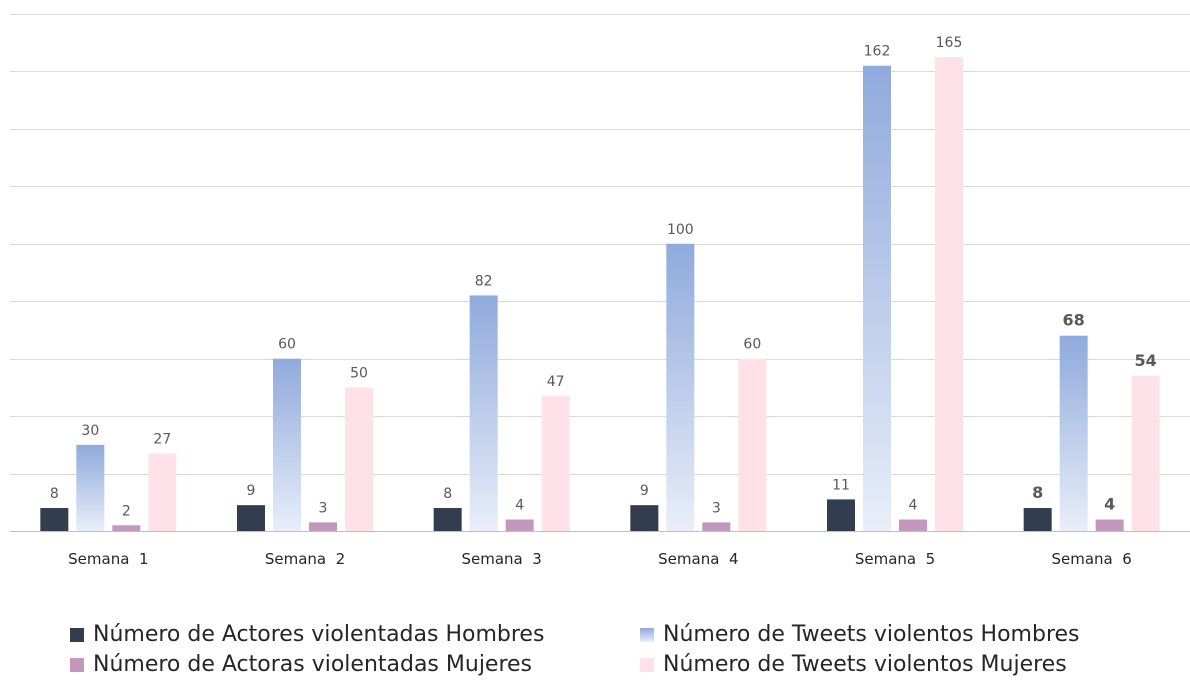 The height and width of the screenshot is (684, 1190). Describe the element at coordinates (126, 511) in the screenshot. I see `data-label: 2` at that location.